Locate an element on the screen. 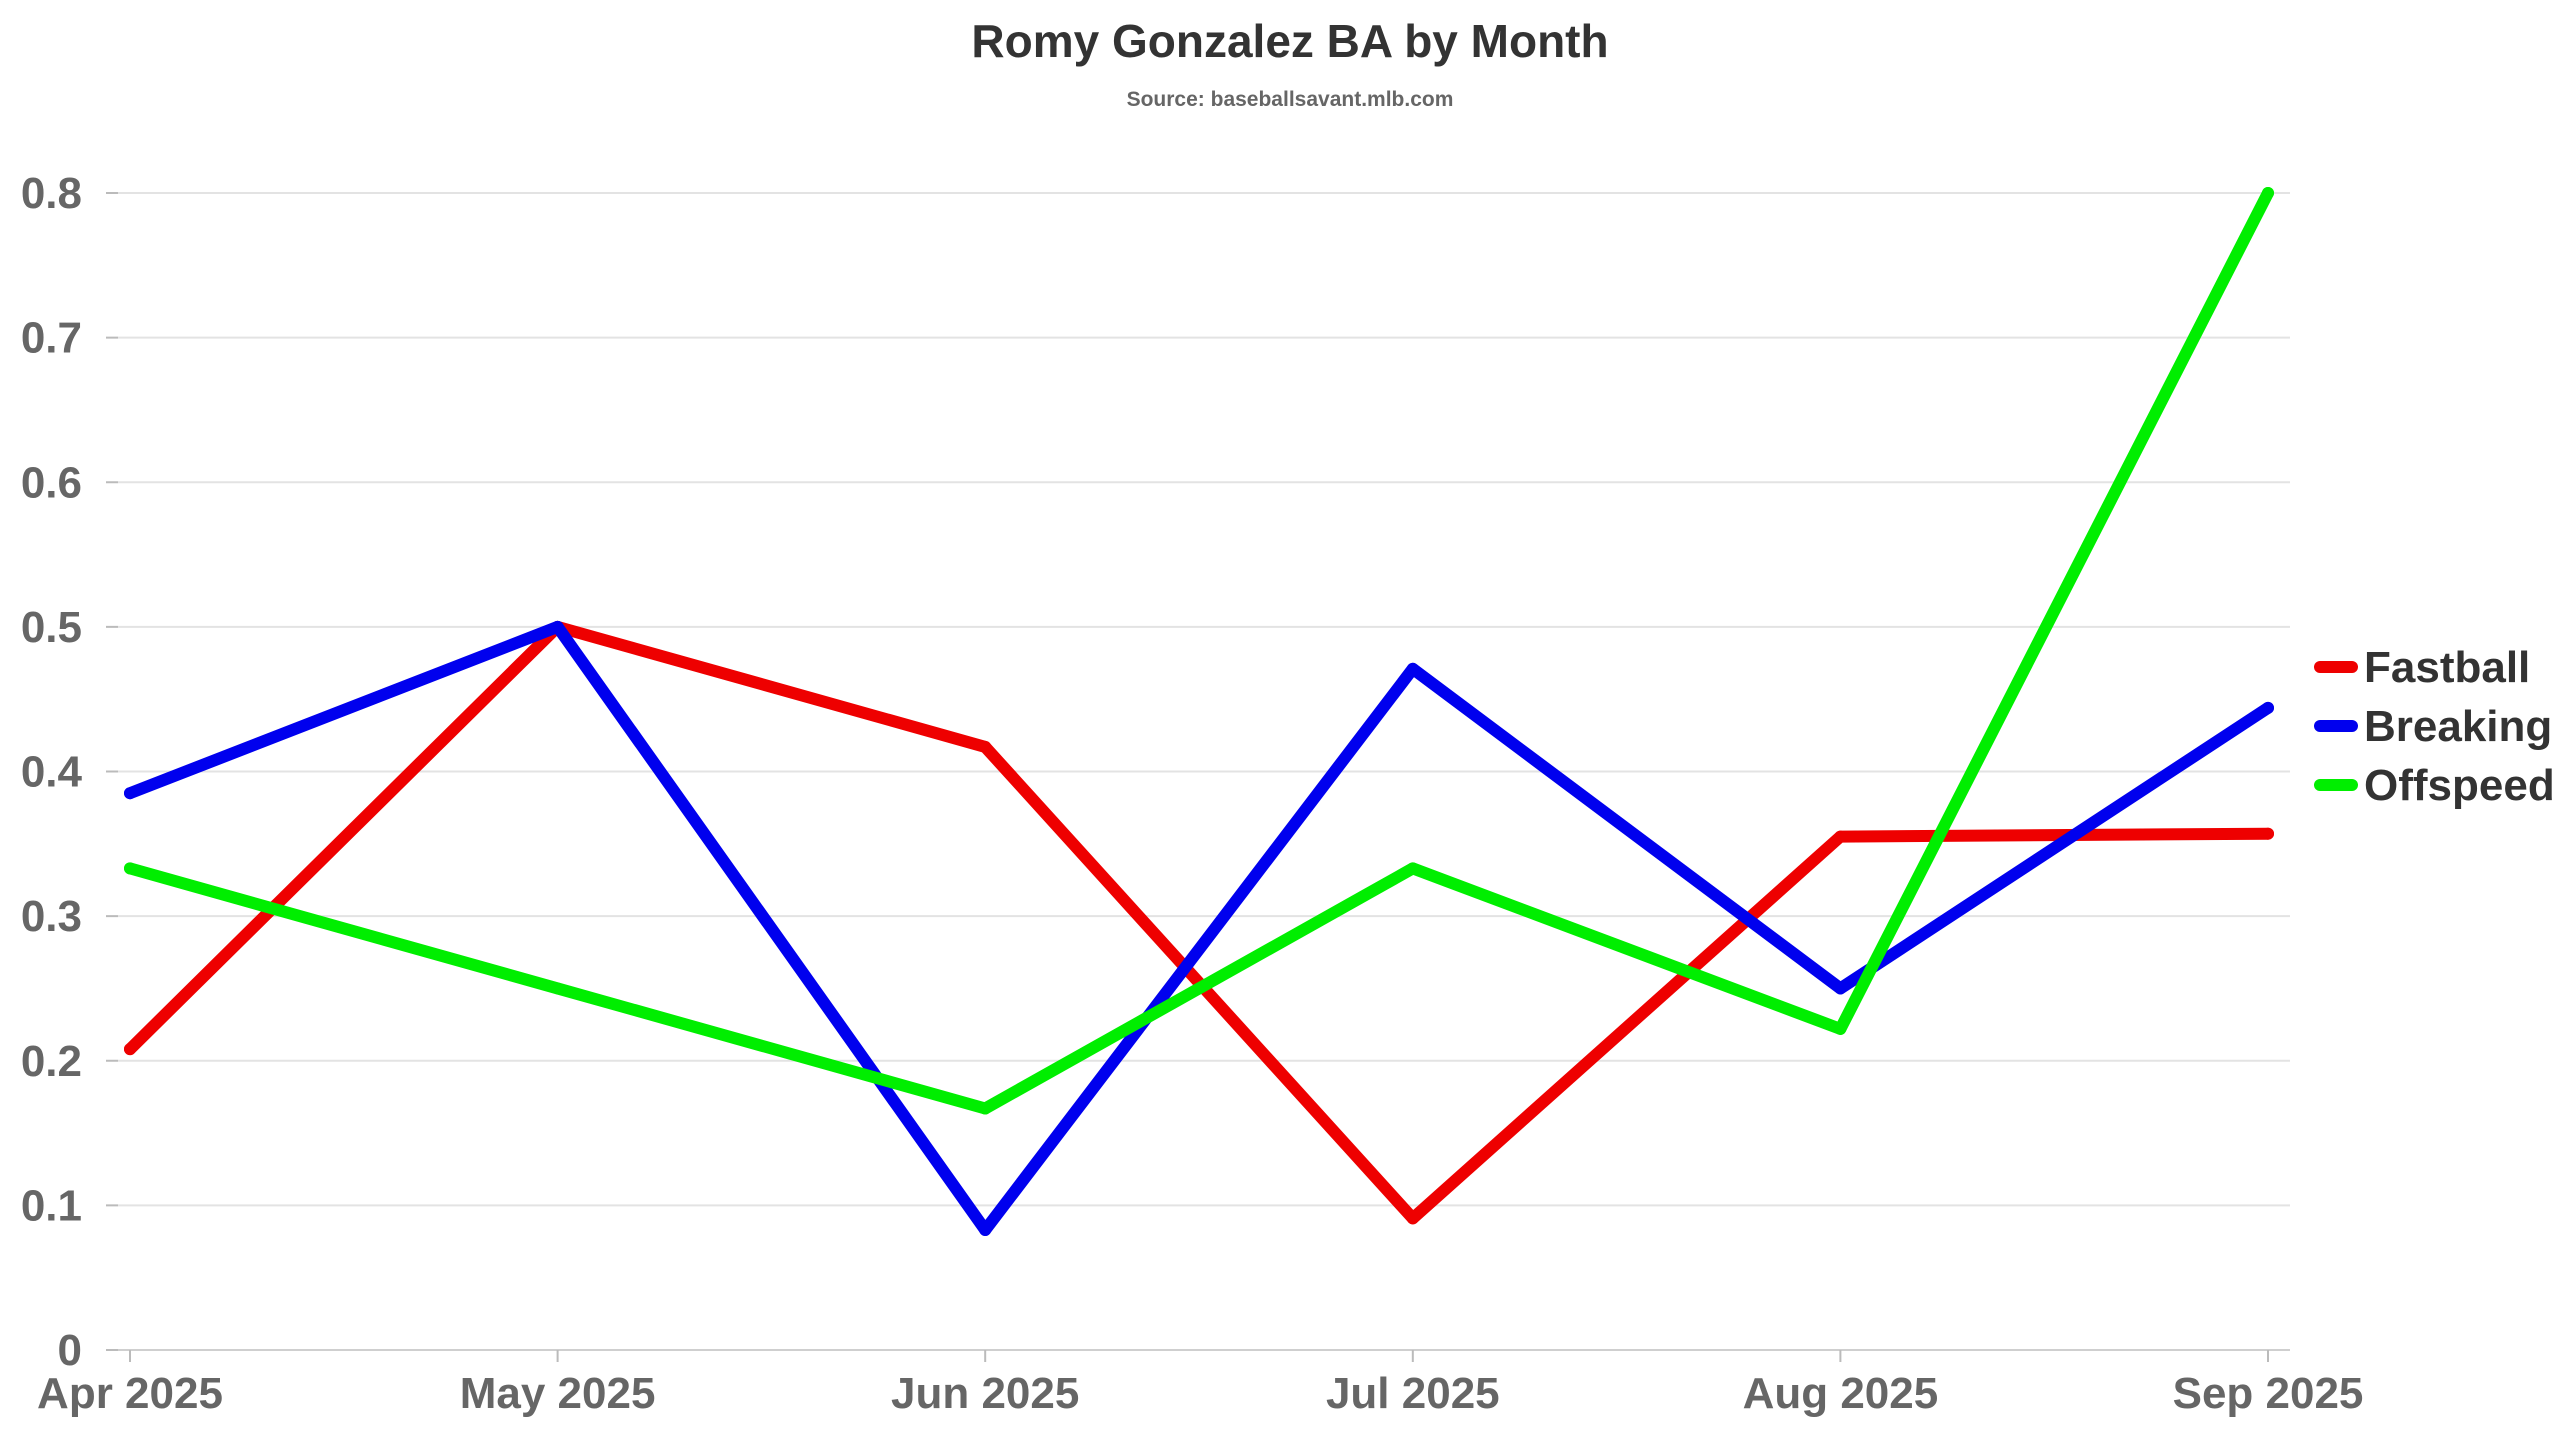 The width and height of the screenshot is (2560, 1445). y-tick-label: 0.7 is located at coordinates (51, 338).